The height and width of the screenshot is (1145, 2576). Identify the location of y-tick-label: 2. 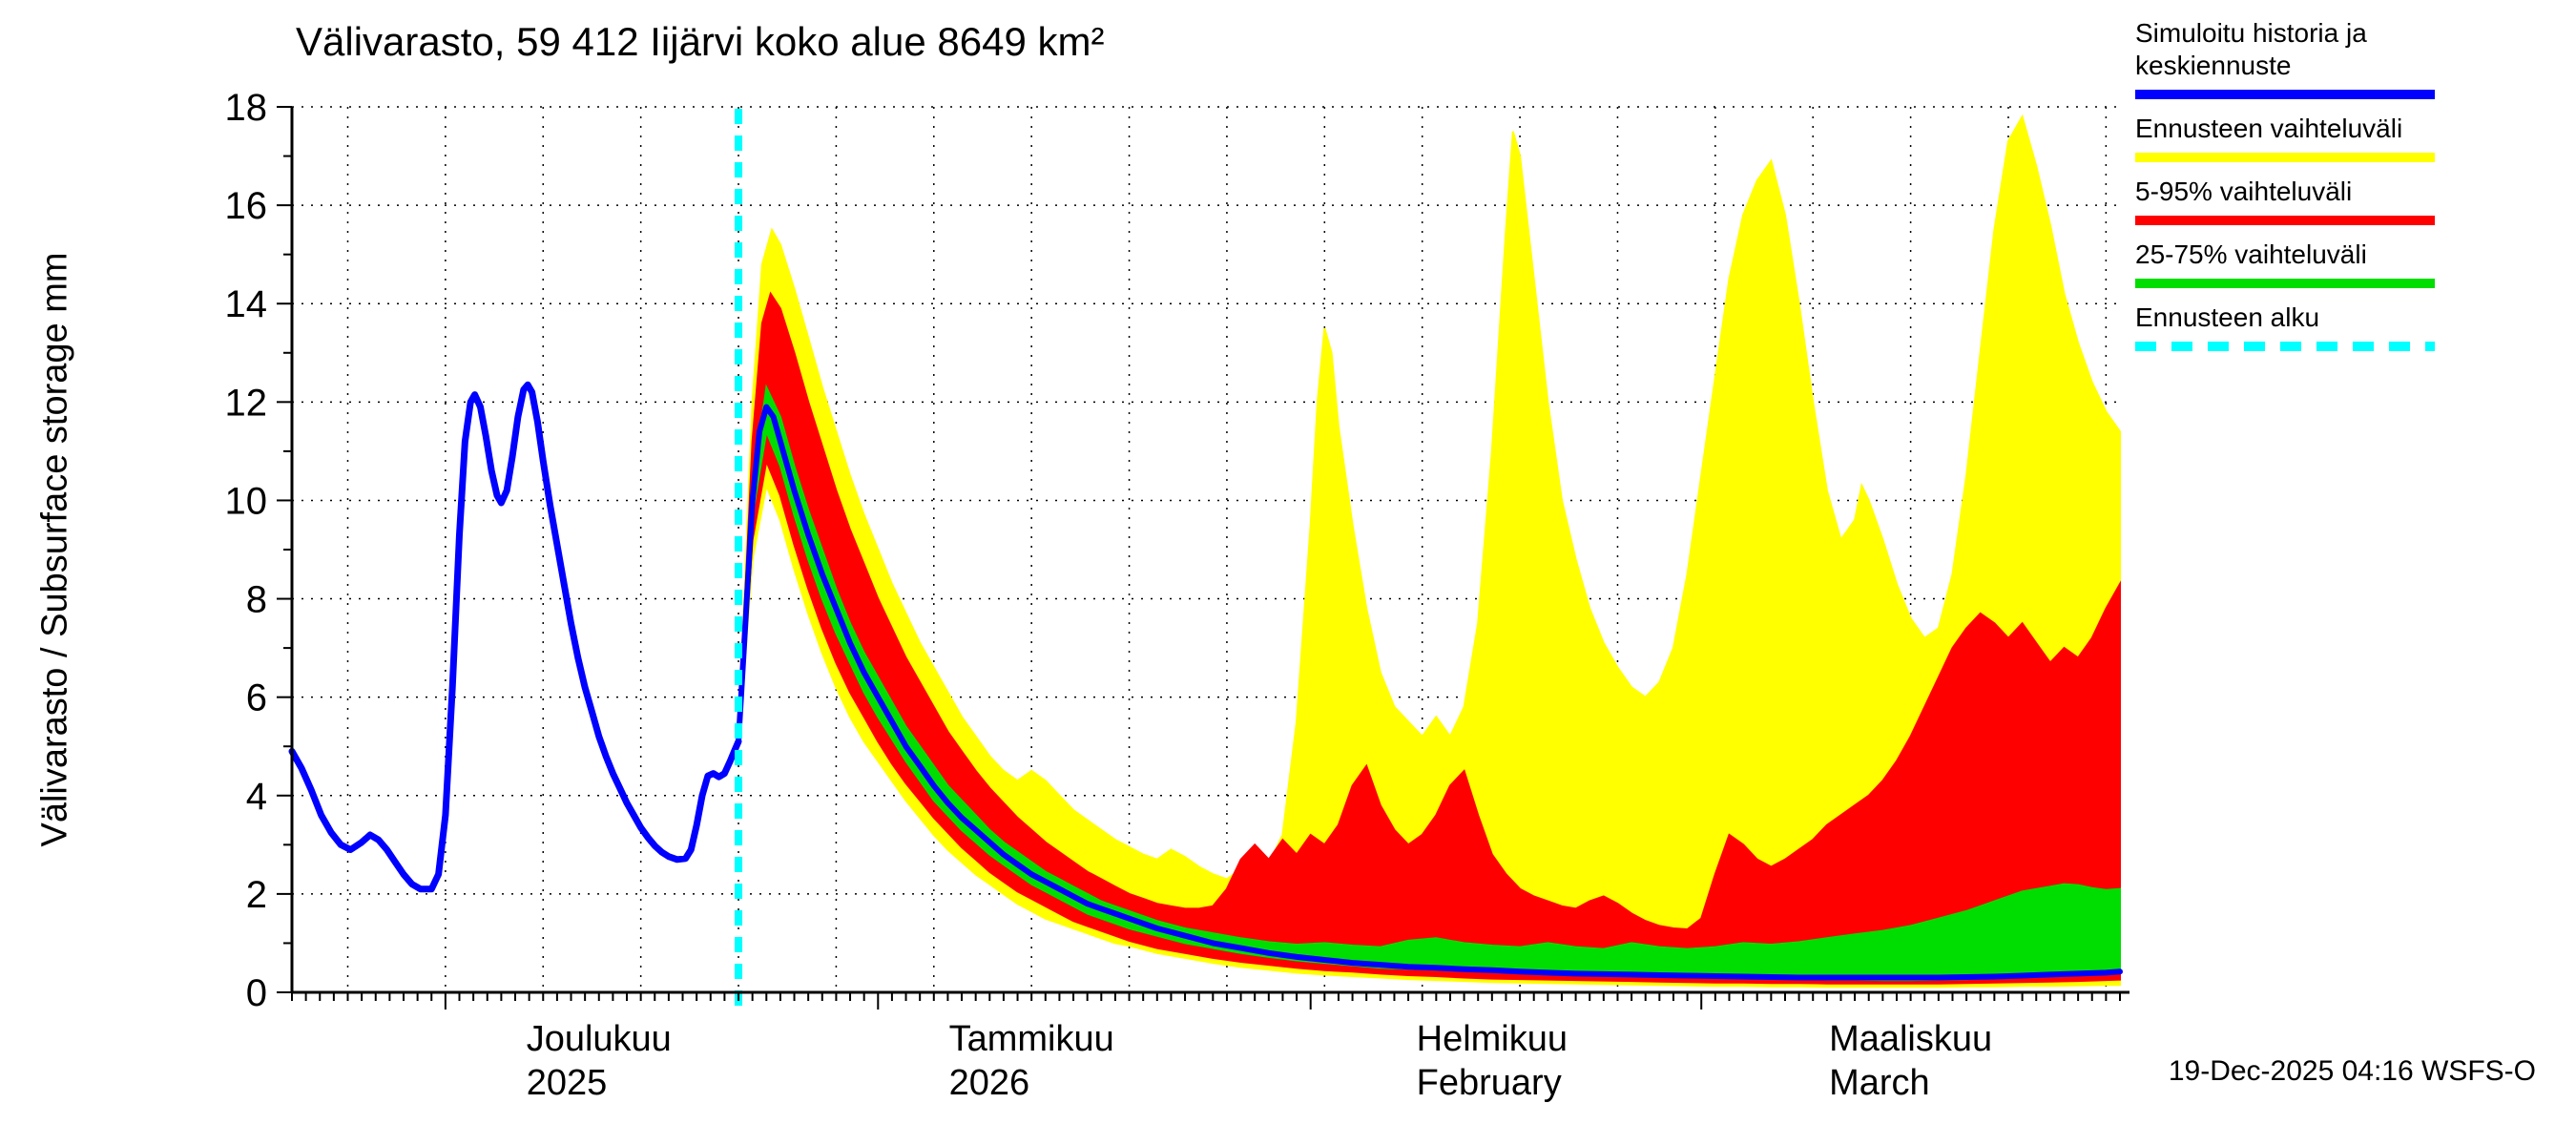
(256, 895).